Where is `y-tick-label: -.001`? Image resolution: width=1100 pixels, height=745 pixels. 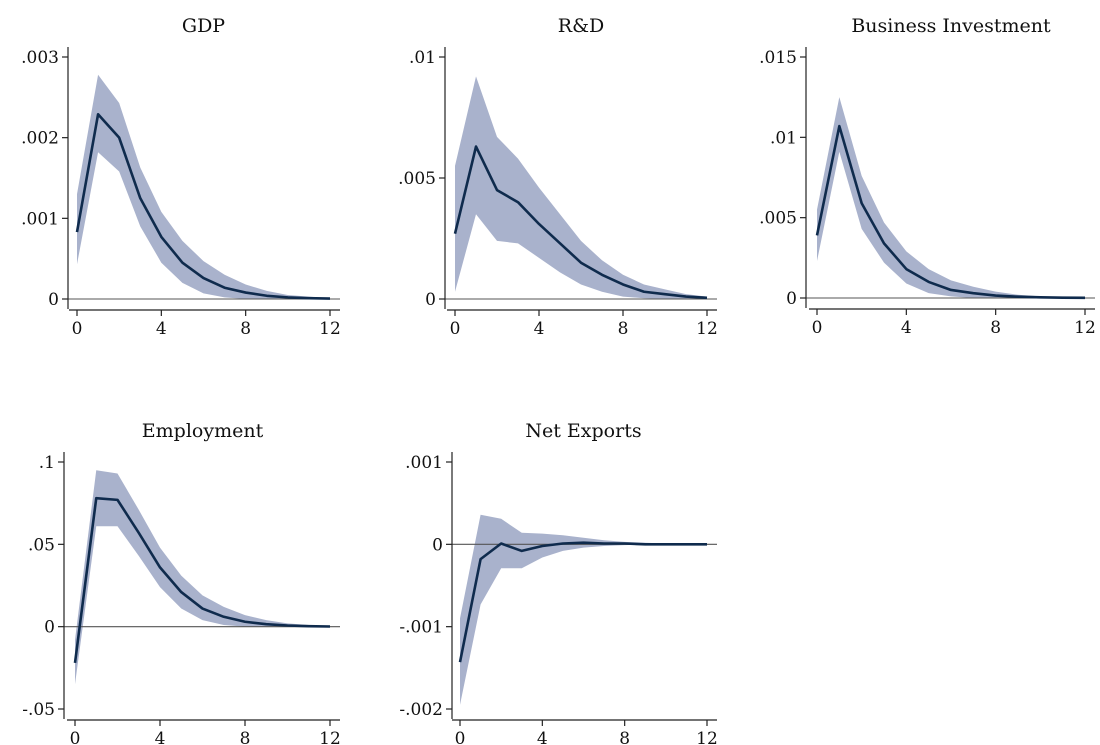
y-tick-label: -.001 is located at coordinates (421, 628).